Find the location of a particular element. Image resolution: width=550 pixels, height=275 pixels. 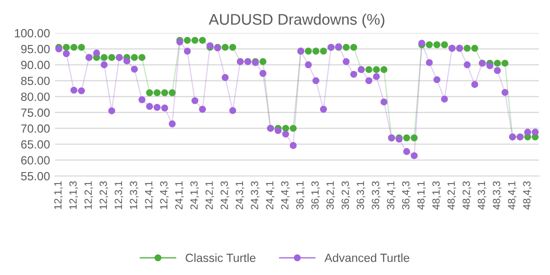

y-tick-label: 70.00 is located at coordinates (35, 128).